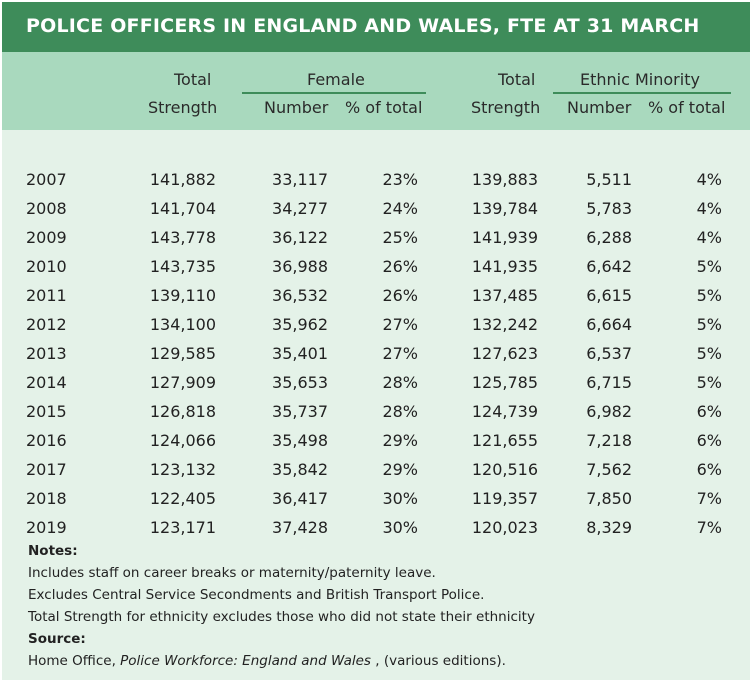 Image resolution: width=754 pixels, height=684 pixels. I want to click on cell-total-strength-eth: 125,785, so click(504, 382).